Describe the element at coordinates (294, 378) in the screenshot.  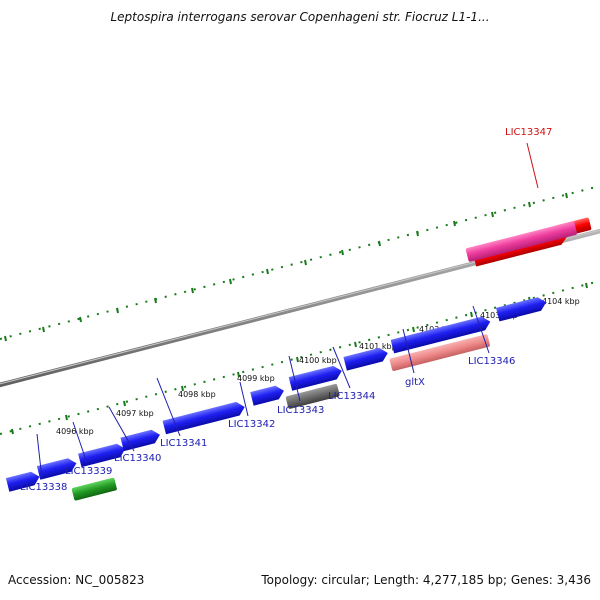
I see `callout-line-lic13343` at that location.